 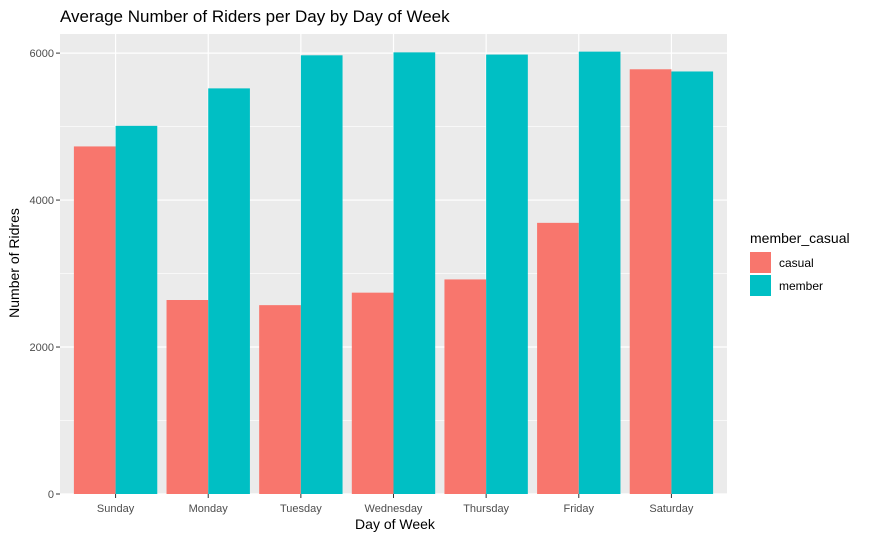 I want to click on x-tick-label: Saturday, so click(x=671, y=509).